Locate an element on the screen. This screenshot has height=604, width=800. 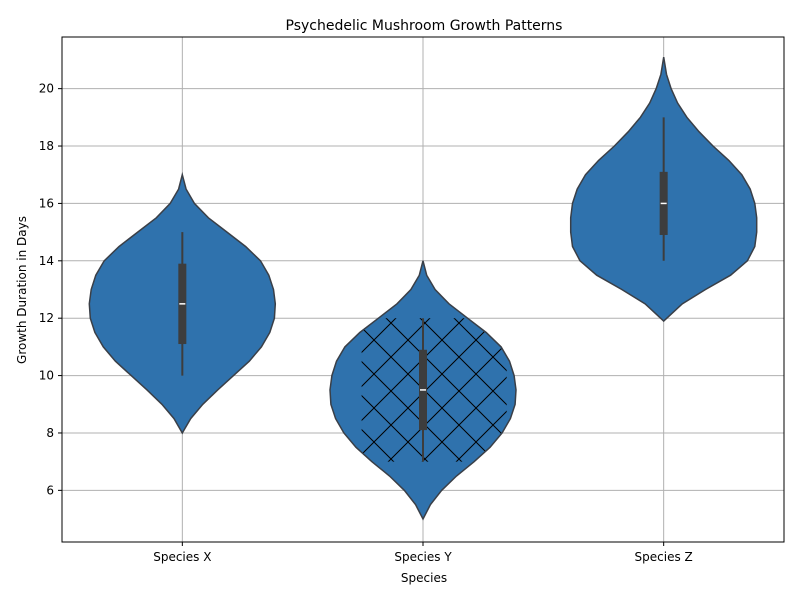
violin-outline-species-x is located at coordinates (182, 303).